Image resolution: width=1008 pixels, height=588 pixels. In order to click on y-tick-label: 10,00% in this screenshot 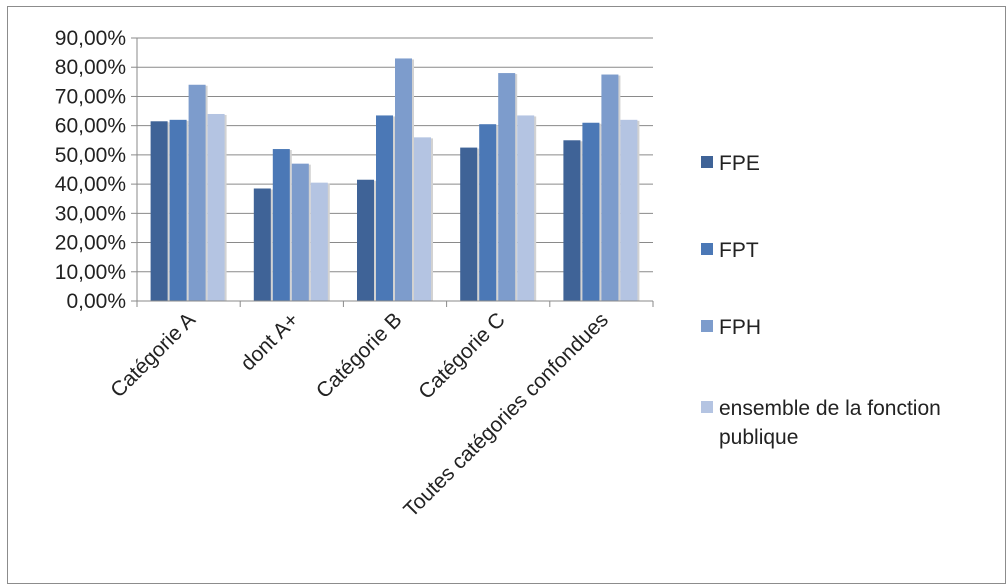, I will do `click(90, 272)`.